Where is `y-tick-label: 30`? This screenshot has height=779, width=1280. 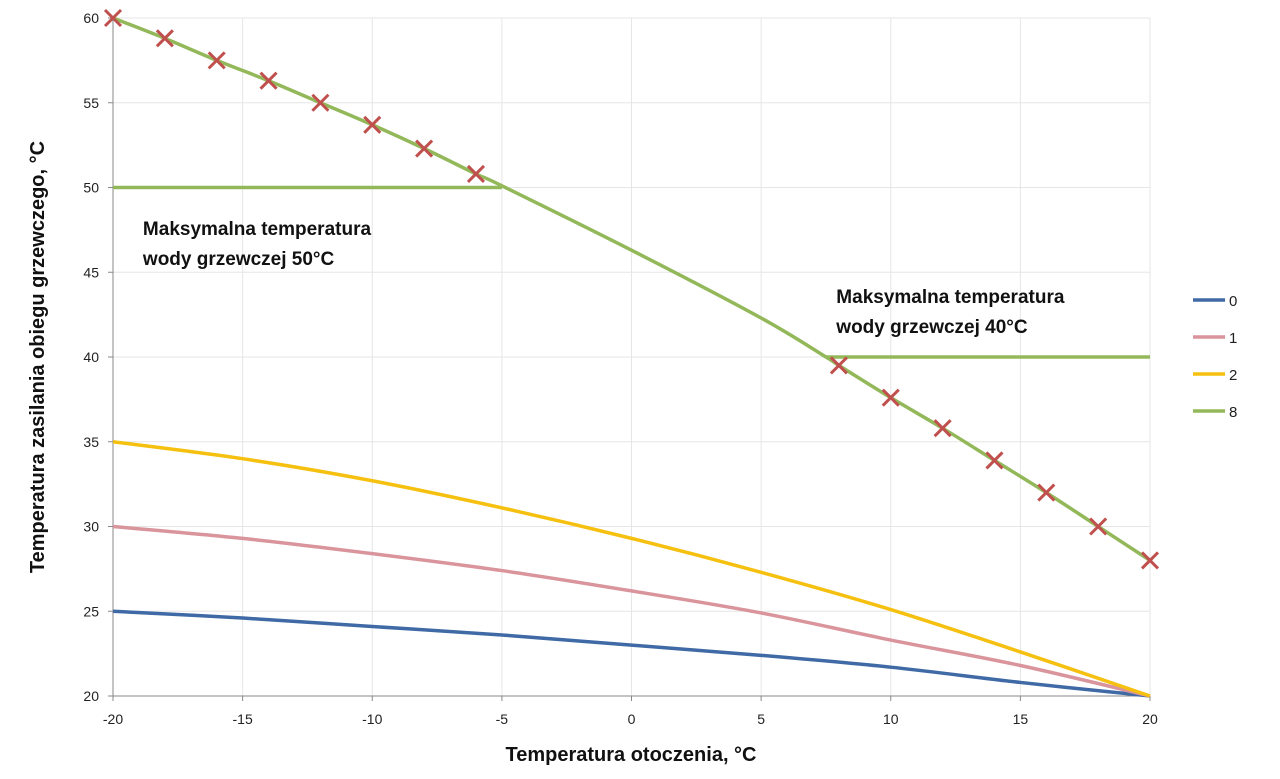
y-tick-label: 30 is located at coordinates (91, 527).